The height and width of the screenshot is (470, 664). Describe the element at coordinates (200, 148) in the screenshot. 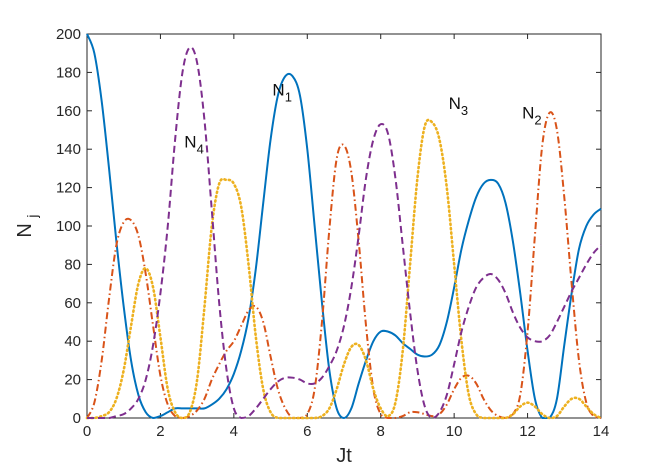

I see `annotation-label-subscript: 4` at that location.